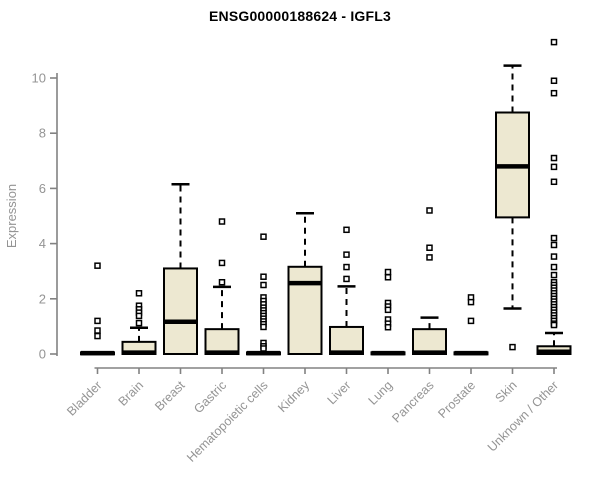 The width and height of the screenshot is (600, 500). Describe the element at coordinates (131, 393) in the screenshot. I see `x-tick-label-brain: Brain` at that location.